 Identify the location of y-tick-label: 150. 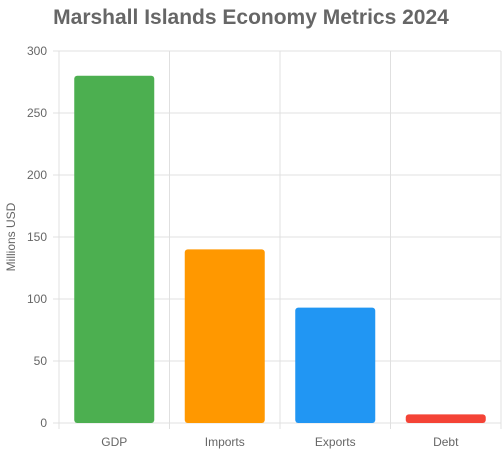
(37, 237).